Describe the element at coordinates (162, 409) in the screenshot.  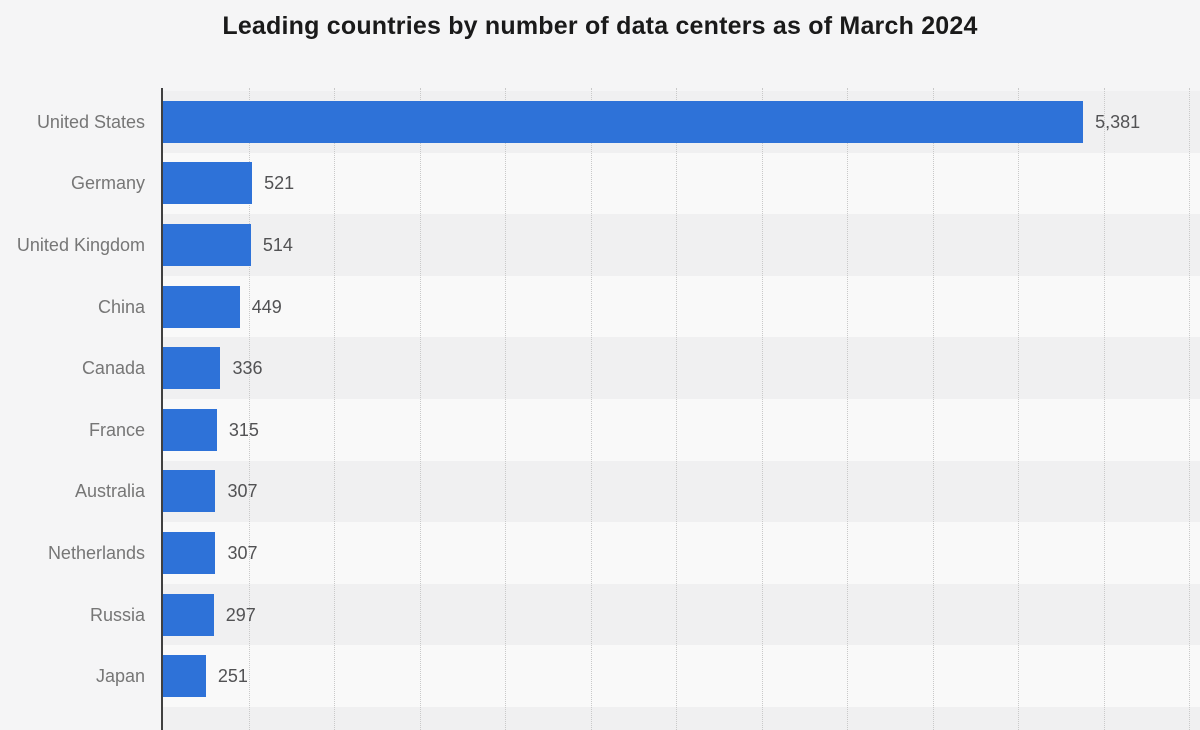
I see `y-axis-line` at that location.